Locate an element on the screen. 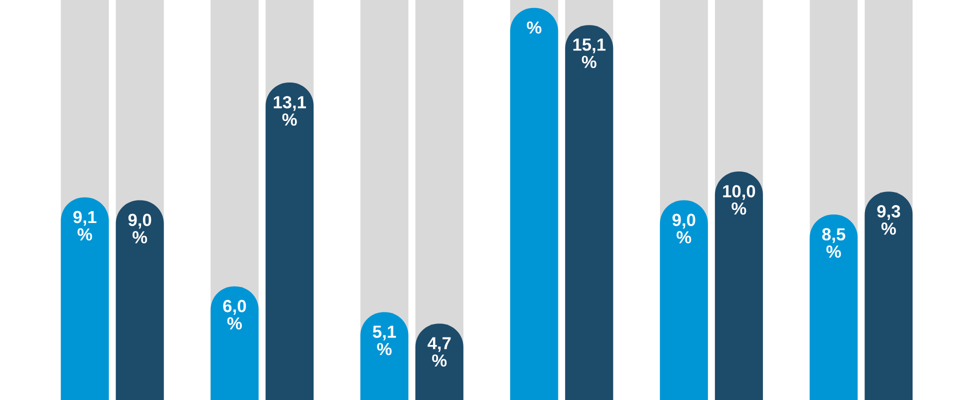  data-label: 5,1 % is located at coordinates (384, 341).